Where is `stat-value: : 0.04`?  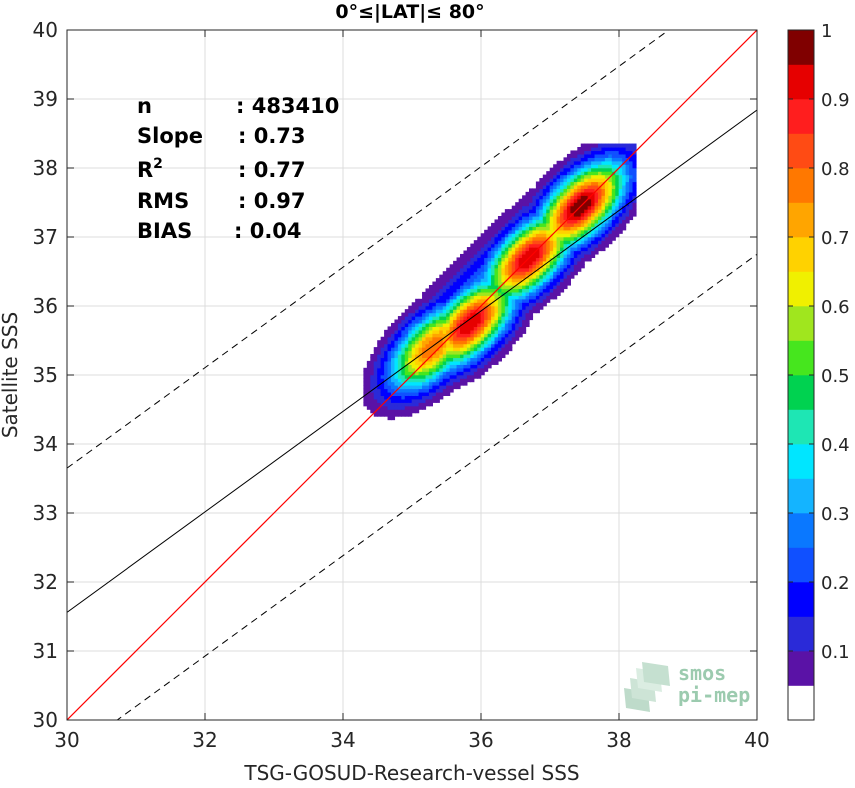 stat-value: : 0.04 is located at coordinates (268, 231).